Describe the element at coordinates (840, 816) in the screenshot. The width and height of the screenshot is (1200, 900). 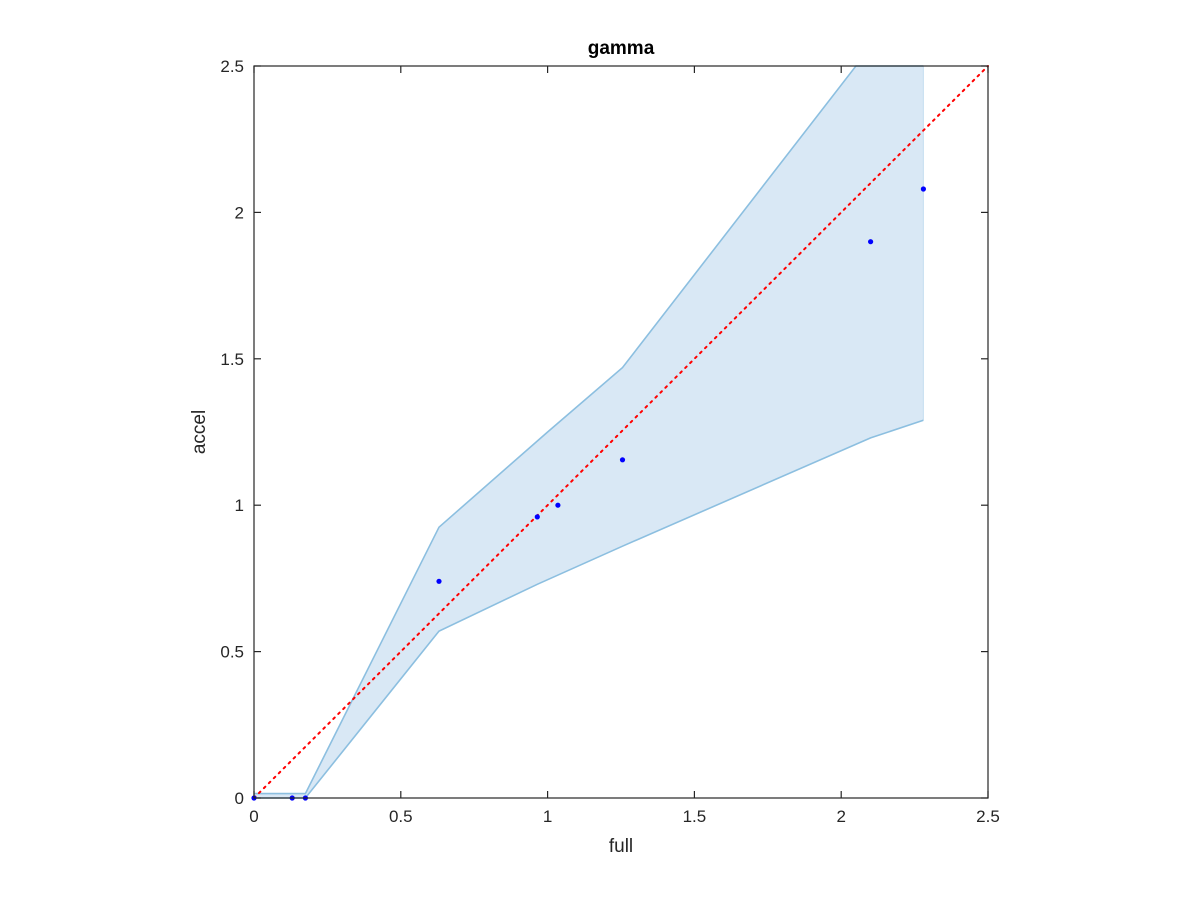
I see `x-tick-label: 2` at that location.